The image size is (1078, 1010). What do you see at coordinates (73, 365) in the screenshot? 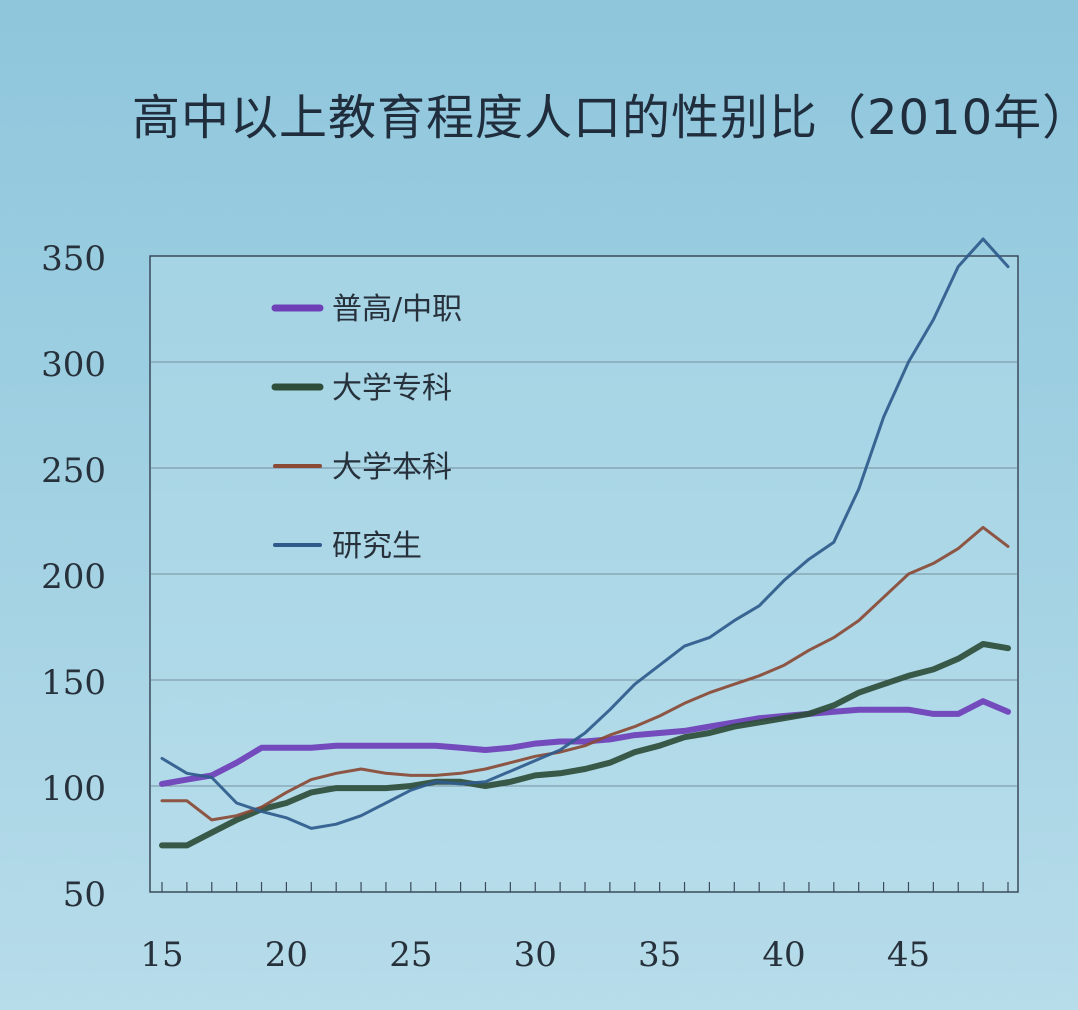
I see `y-tick-label: 300` at bounding box center [73, 365].